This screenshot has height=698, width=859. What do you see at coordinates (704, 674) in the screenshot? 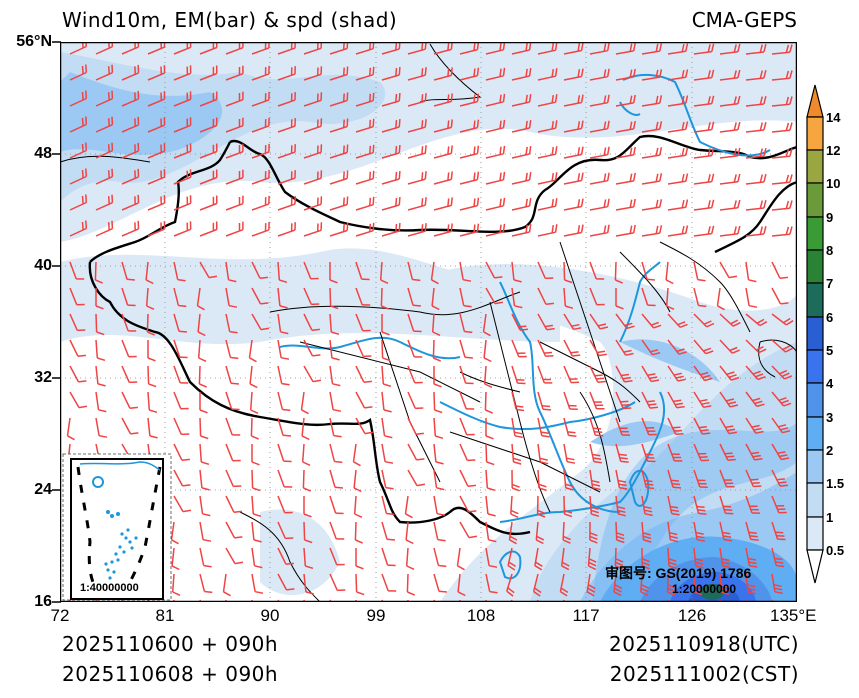
I see `valid-time-cst: 2025111002(CST)` at bounding box center [704, 674].